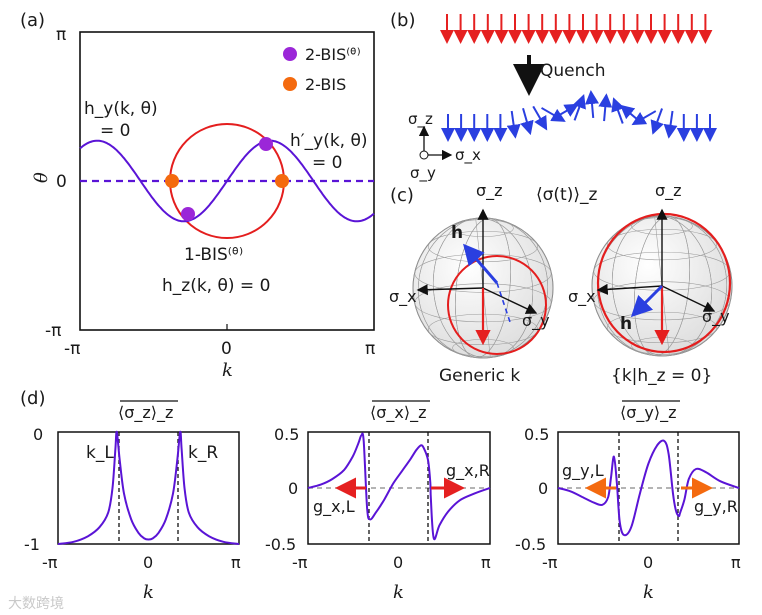 The width and height of the screenshot is (762, 615). Describe the element at coordinates (213, 255) in the screenshot. I see `a-ann-bis-line1: 1-BIS⁽ᶿ⁾` at that location.